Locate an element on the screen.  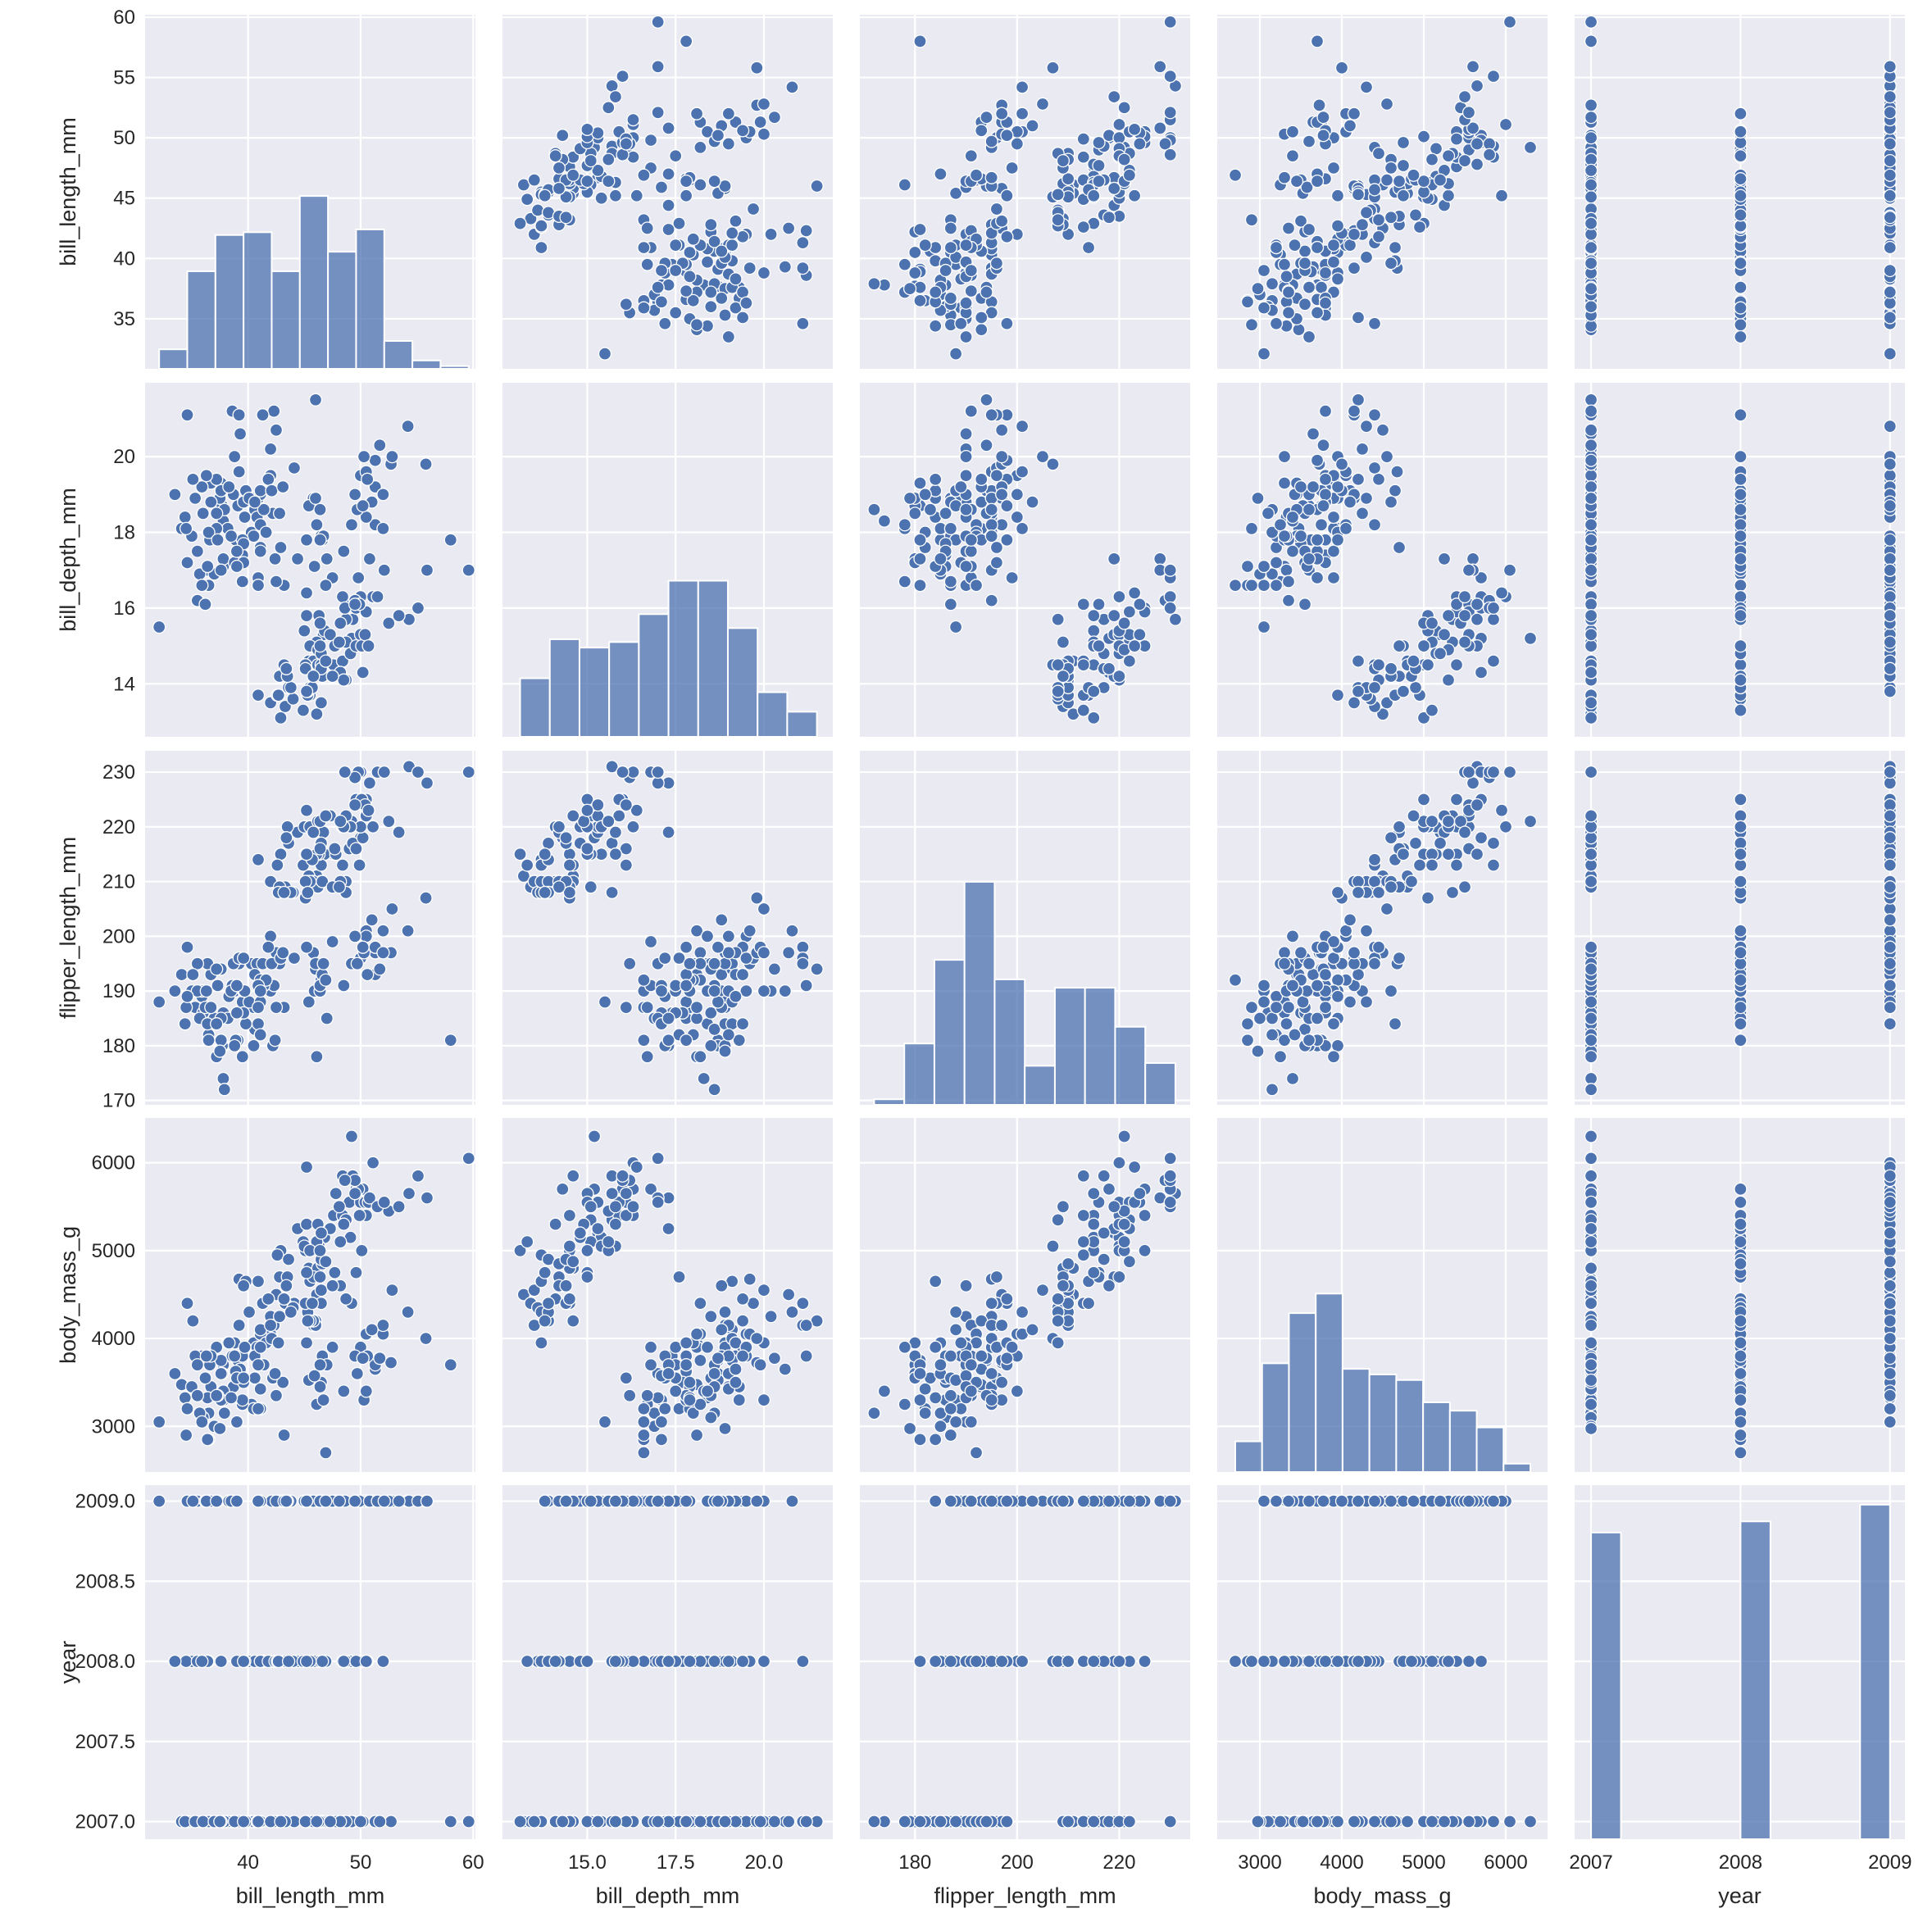
x-axis-label: flipper_length_mm is located at coordinates (1025, 1896).